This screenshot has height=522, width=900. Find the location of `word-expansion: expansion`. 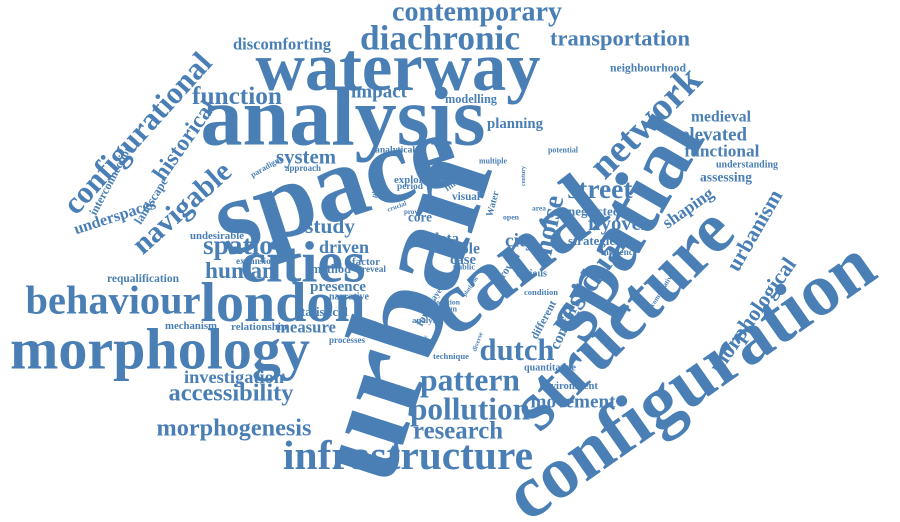

word-expansion: expansion is located at coordinates (256, 262).